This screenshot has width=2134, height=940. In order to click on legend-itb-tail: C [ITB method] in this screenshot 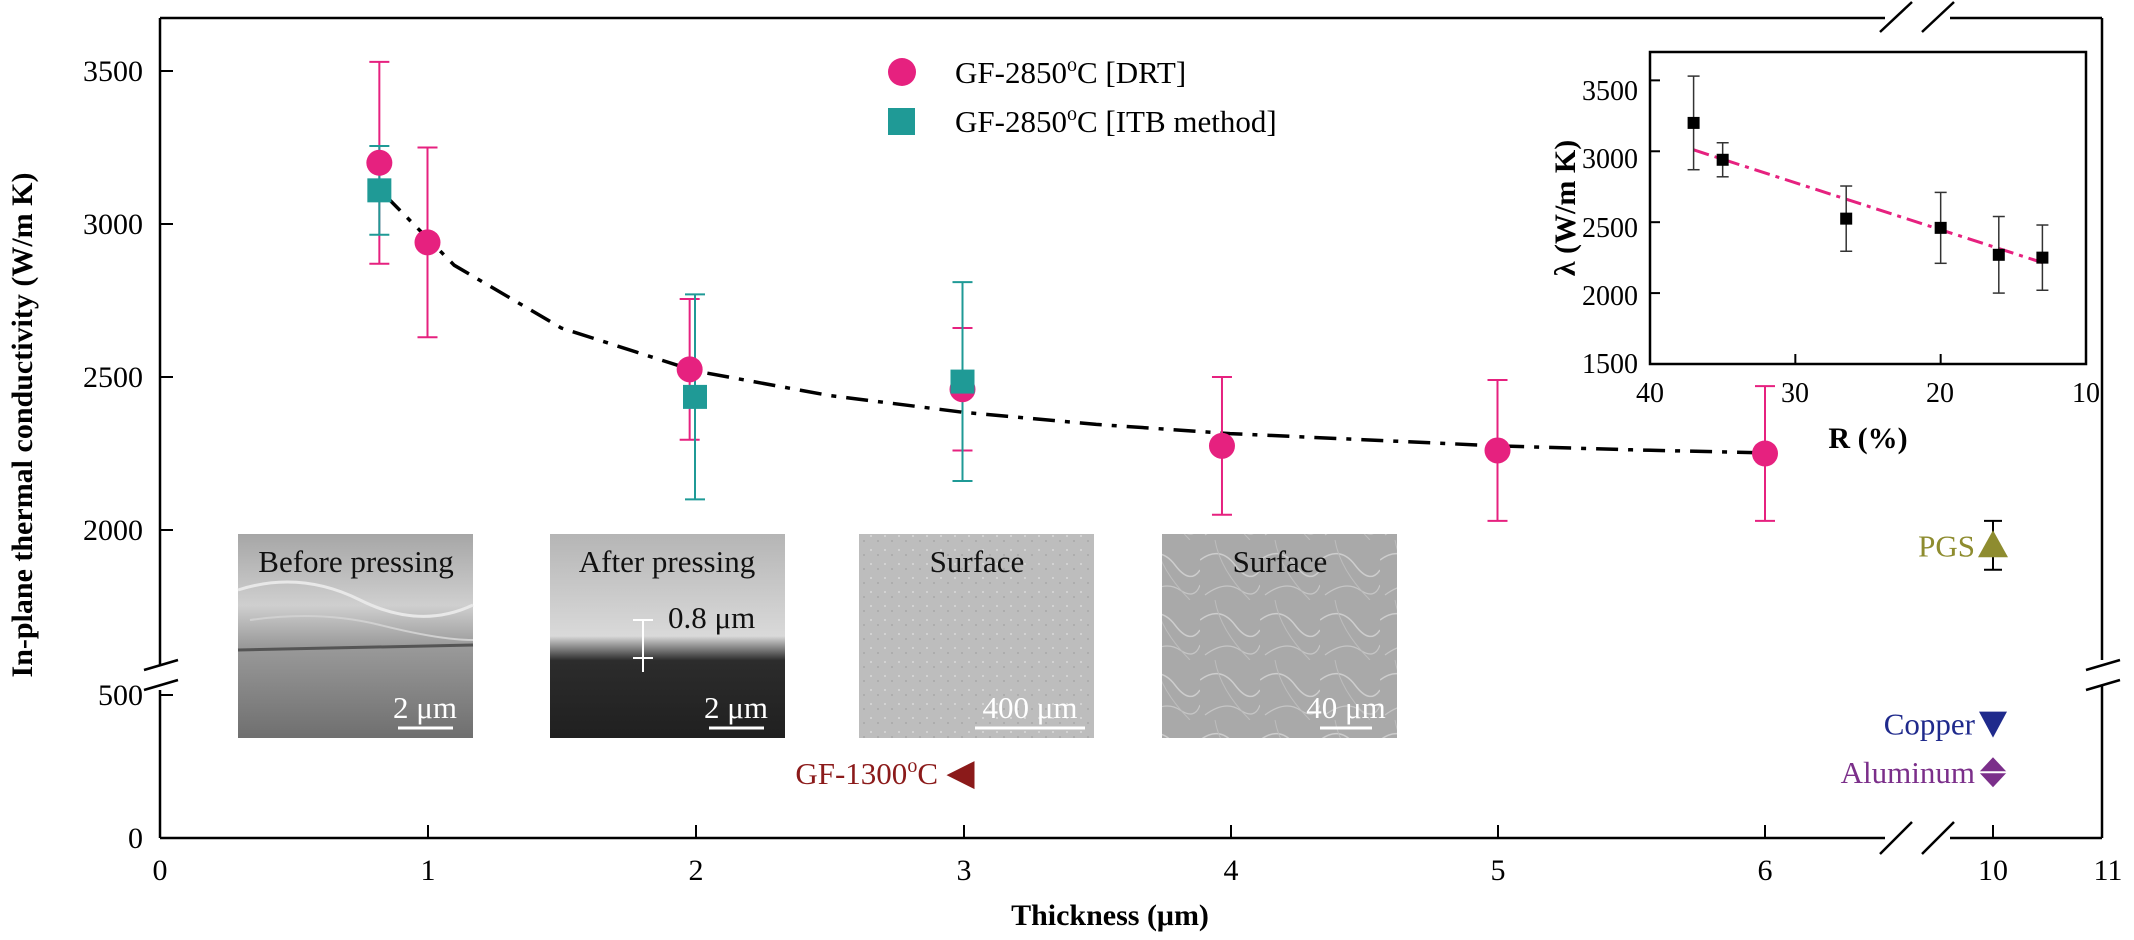, I will do `click(1177, 121)`.